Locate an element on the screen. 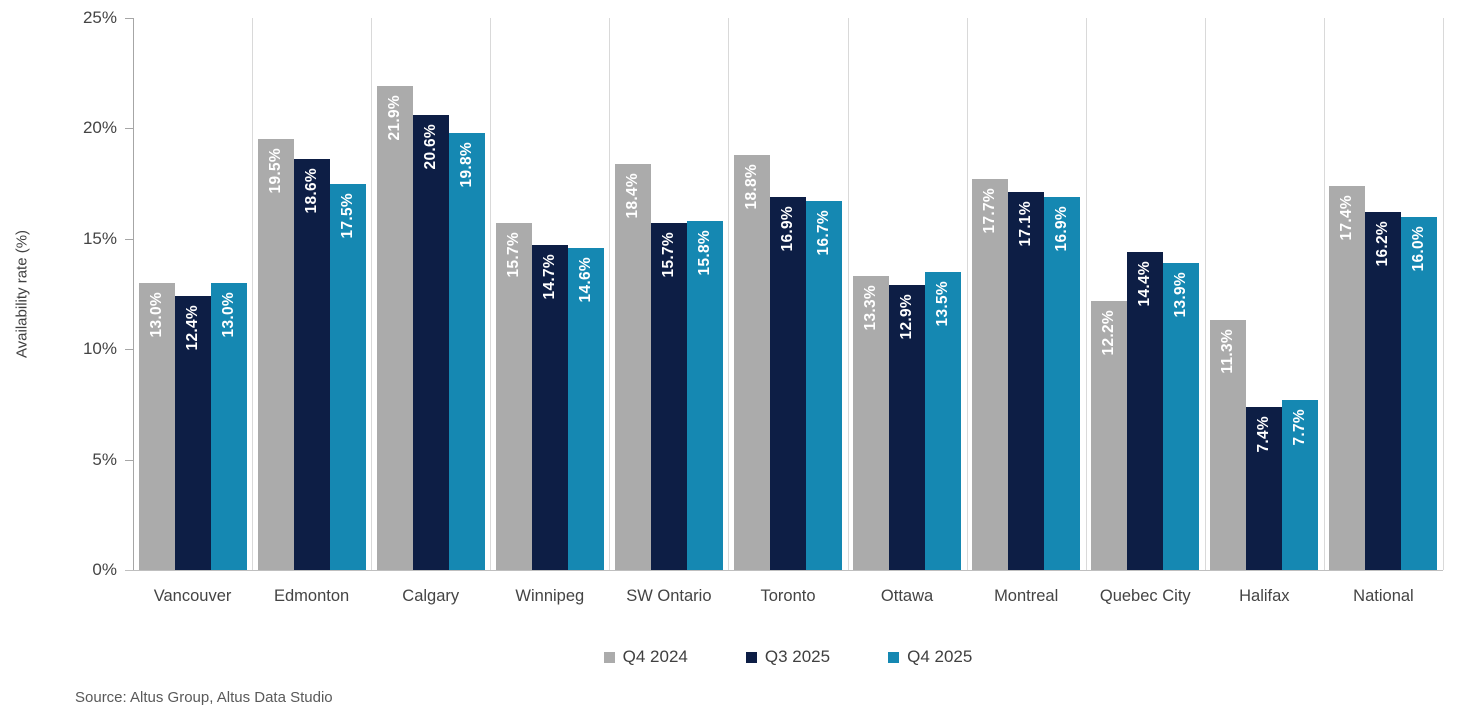 Image resolution: width=1465 pixels, height=722 pixels. bar-value-label: 18.8% is located at coordinates (751, 186).